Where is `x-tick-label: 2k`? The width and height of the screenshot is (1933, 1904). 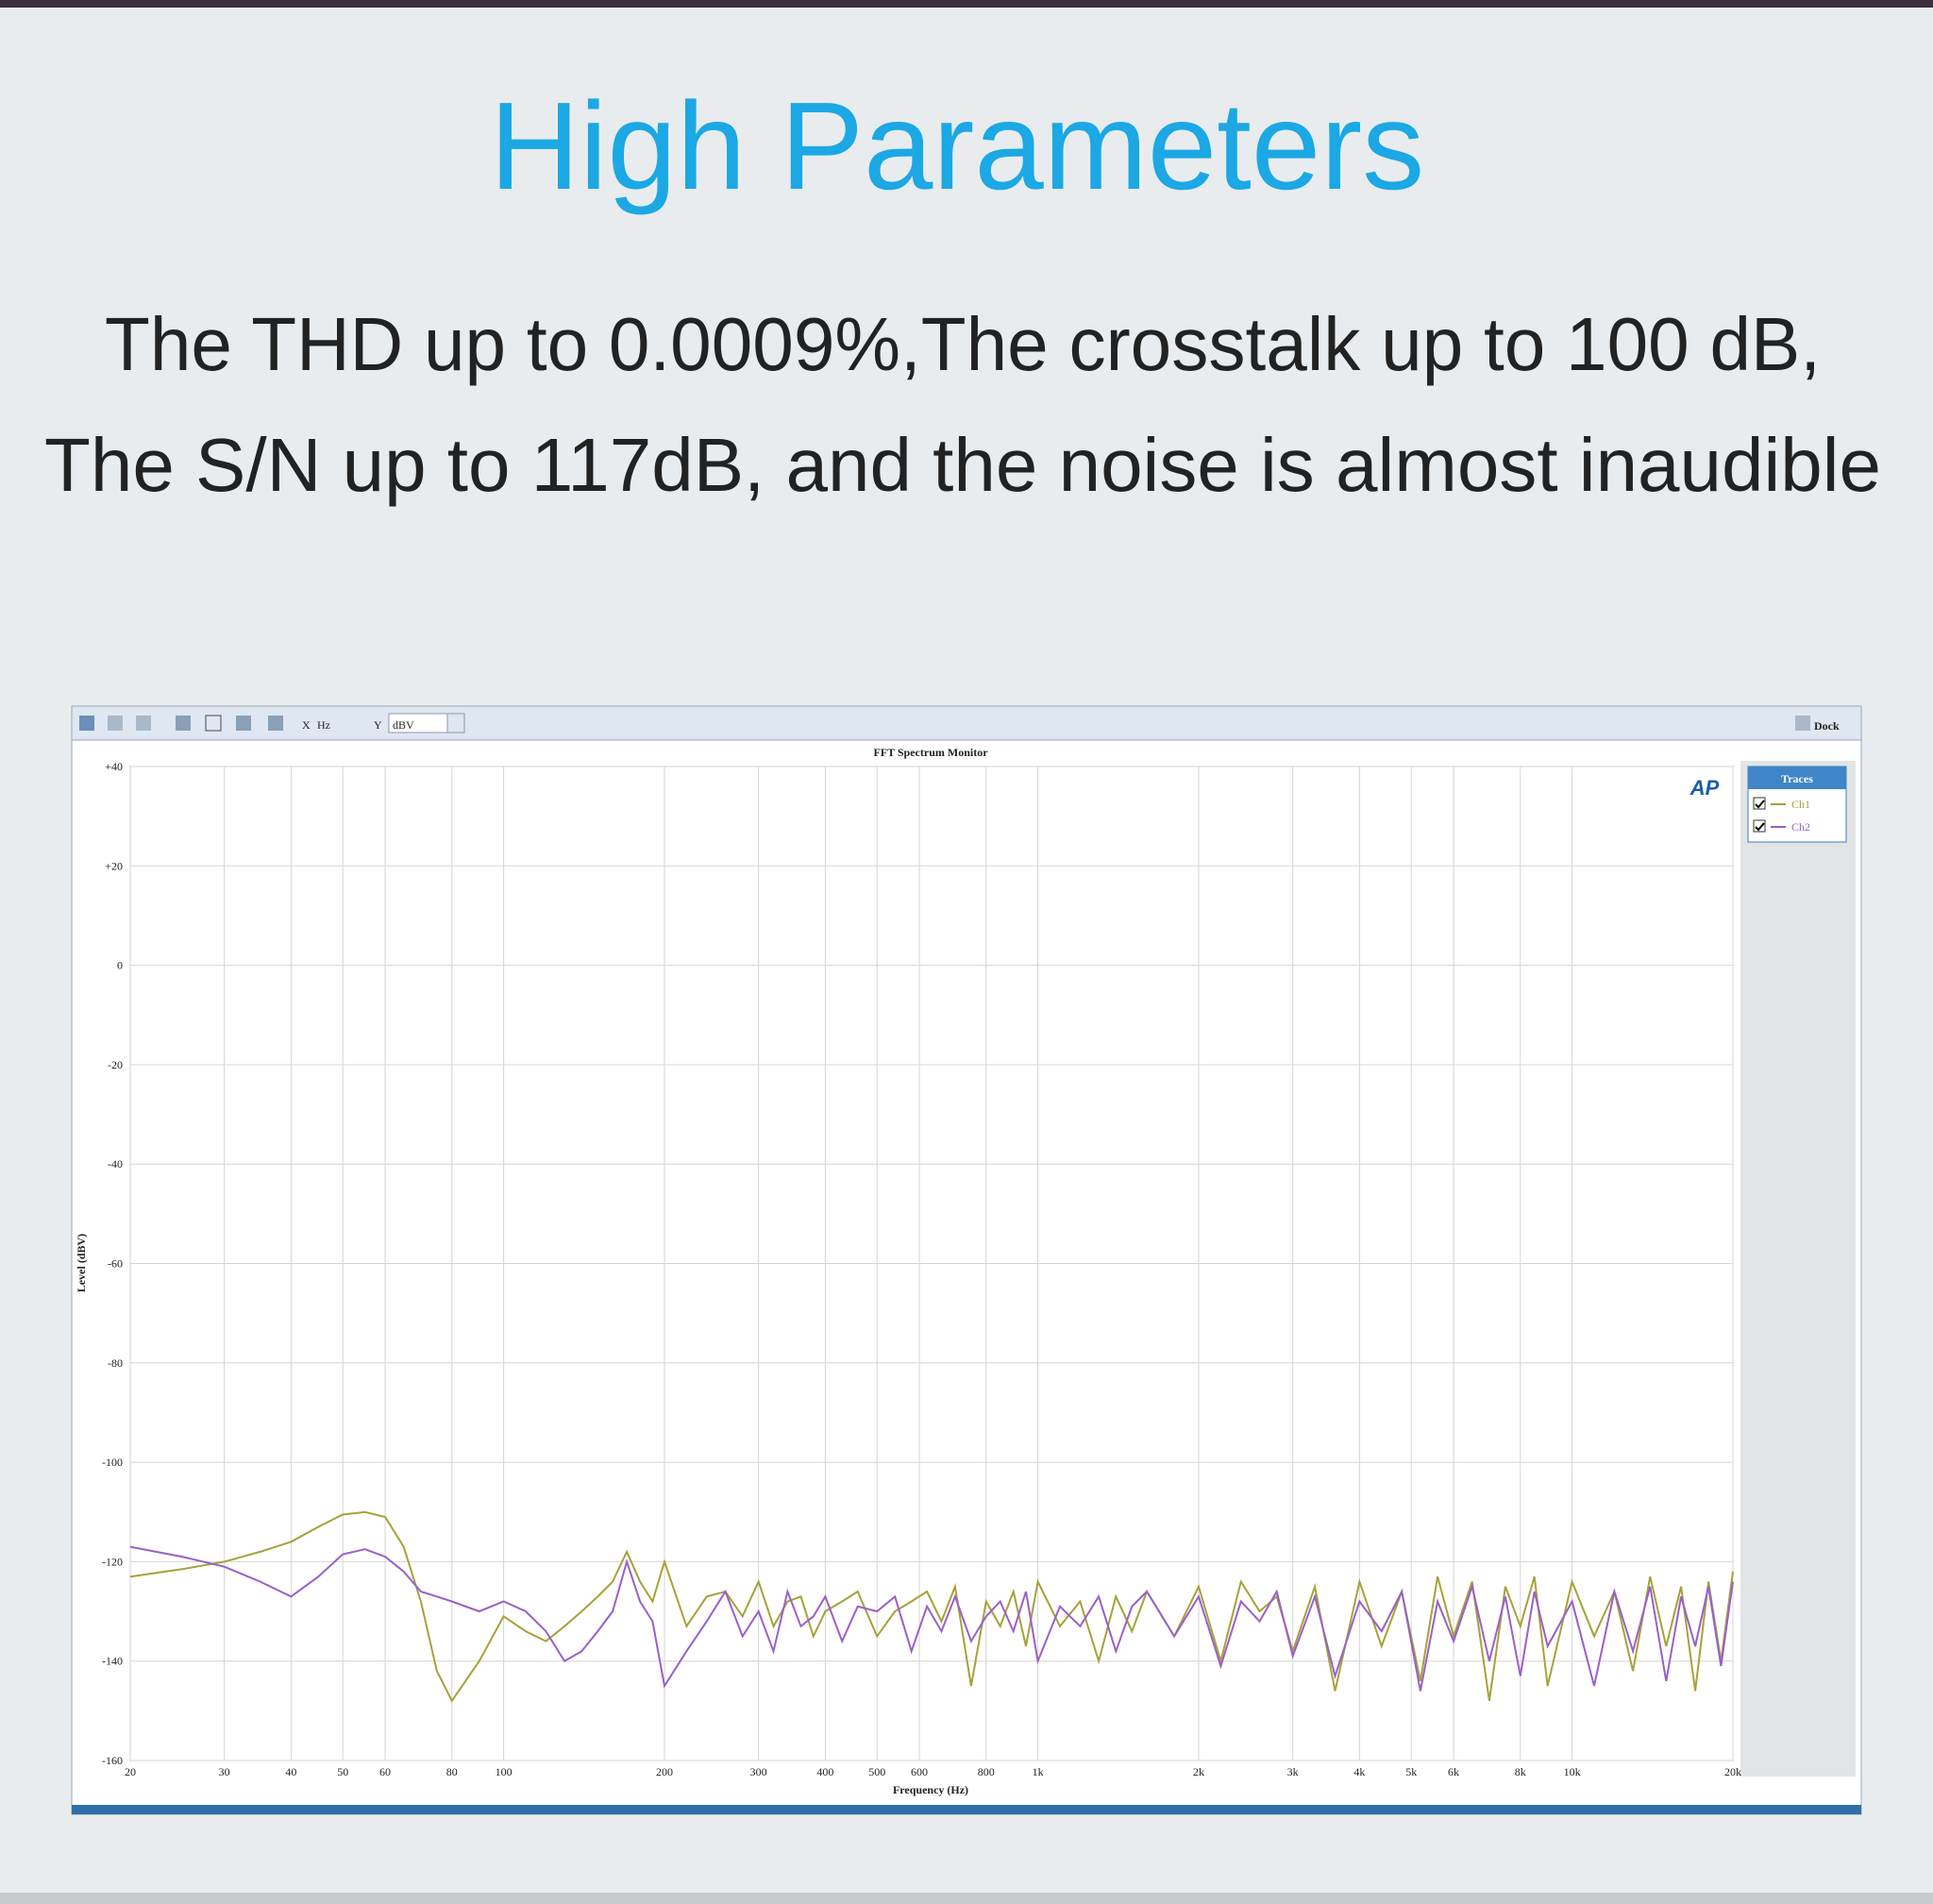
x-tick-label: 2k is located at coordinates (1198, 1771).